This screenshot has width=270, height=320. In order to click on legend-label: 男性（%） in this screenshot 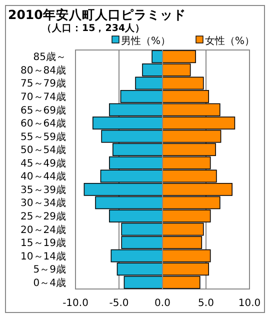, I will do `click(146, 41)`.